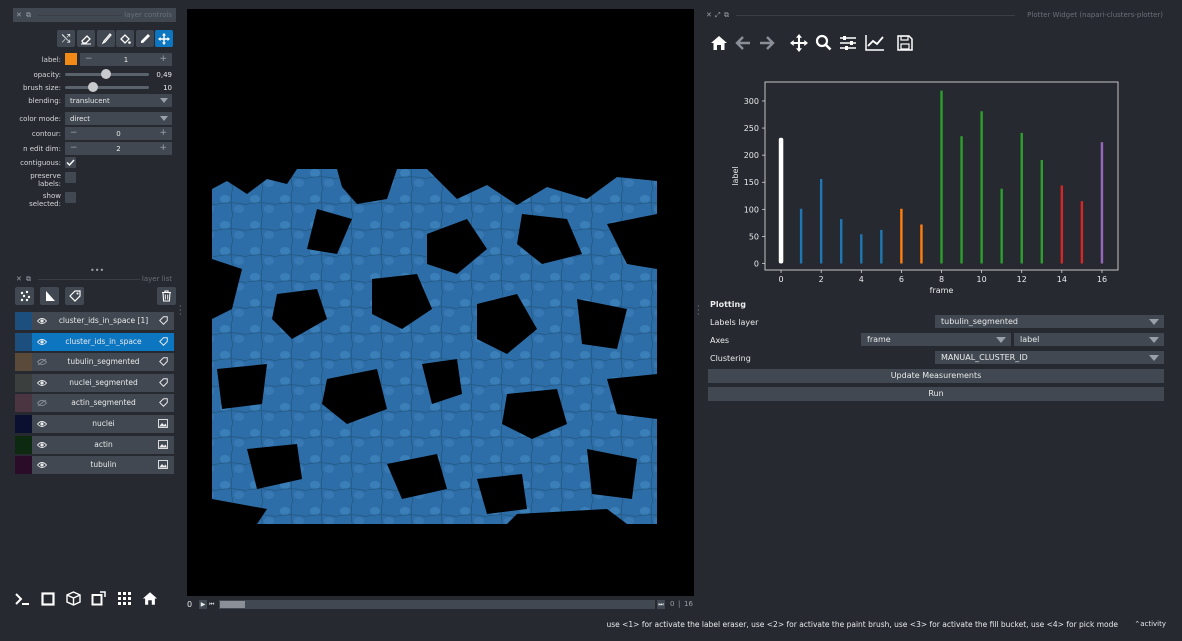 This screenshot has width=1182, height=641. I want to click on y-tick-label: 200, so click(751, 155).